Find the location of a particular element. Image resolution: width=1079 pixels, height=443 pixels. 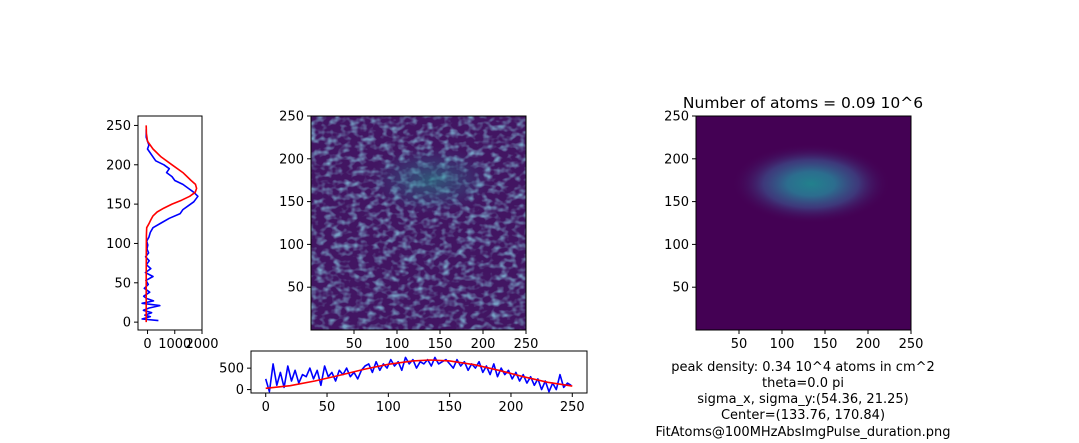

raw-image-xtick-label: 250 is located at coordinates (526, 344).